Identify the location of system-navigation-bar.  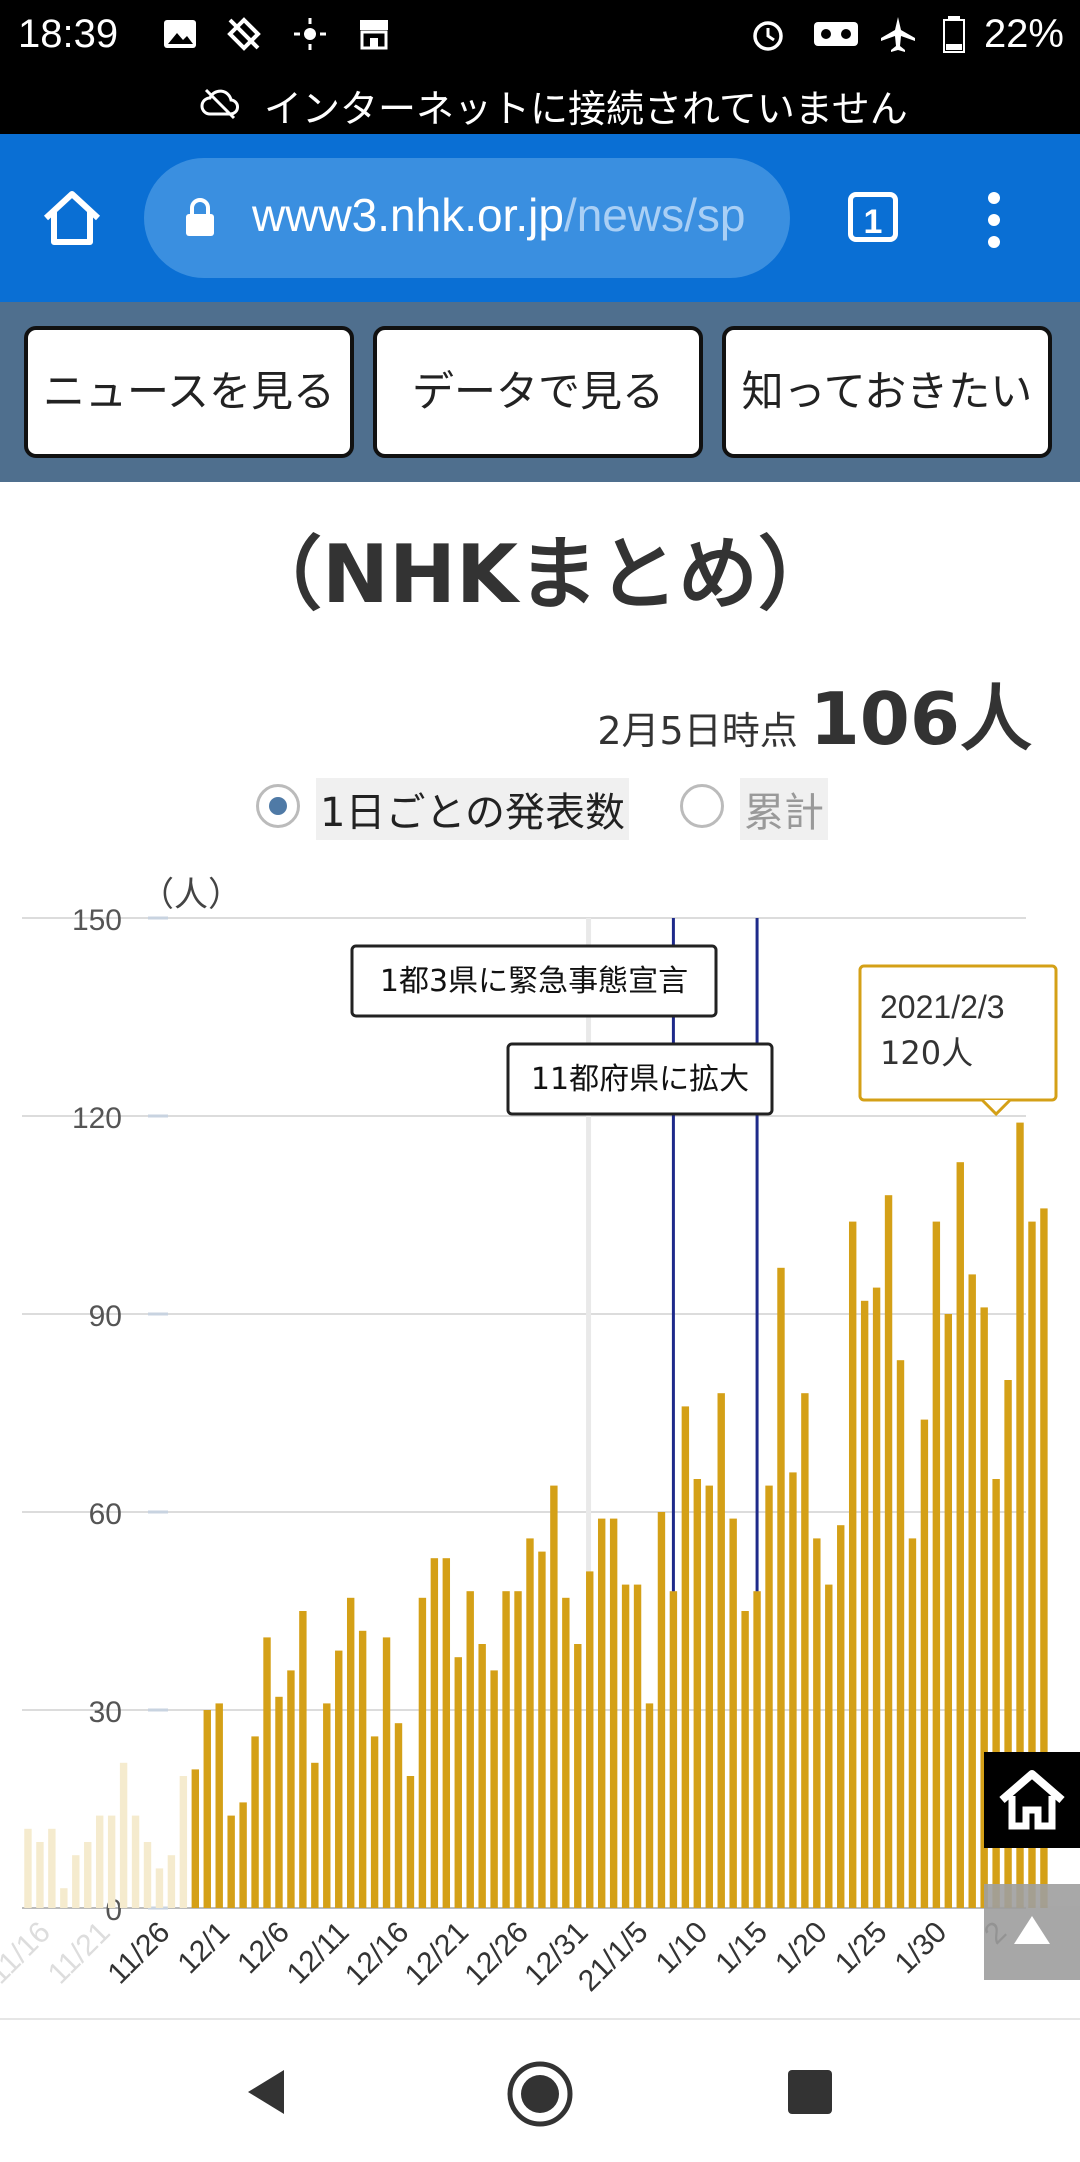
(540, 2090).